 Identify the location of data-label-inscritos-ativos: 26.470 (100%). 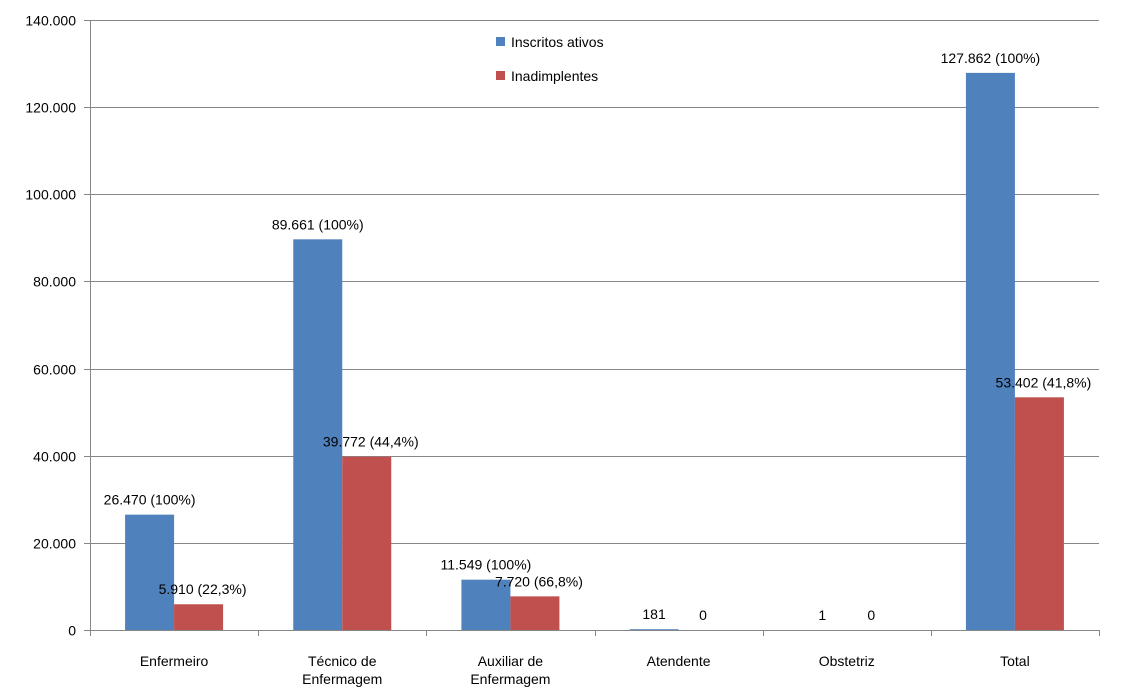
(150, 500).